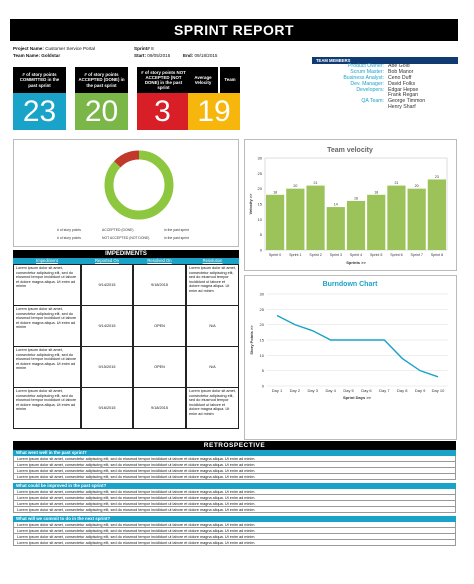  I want to click on team-name-row: Team Name: Goldstar, so click(36, 56).